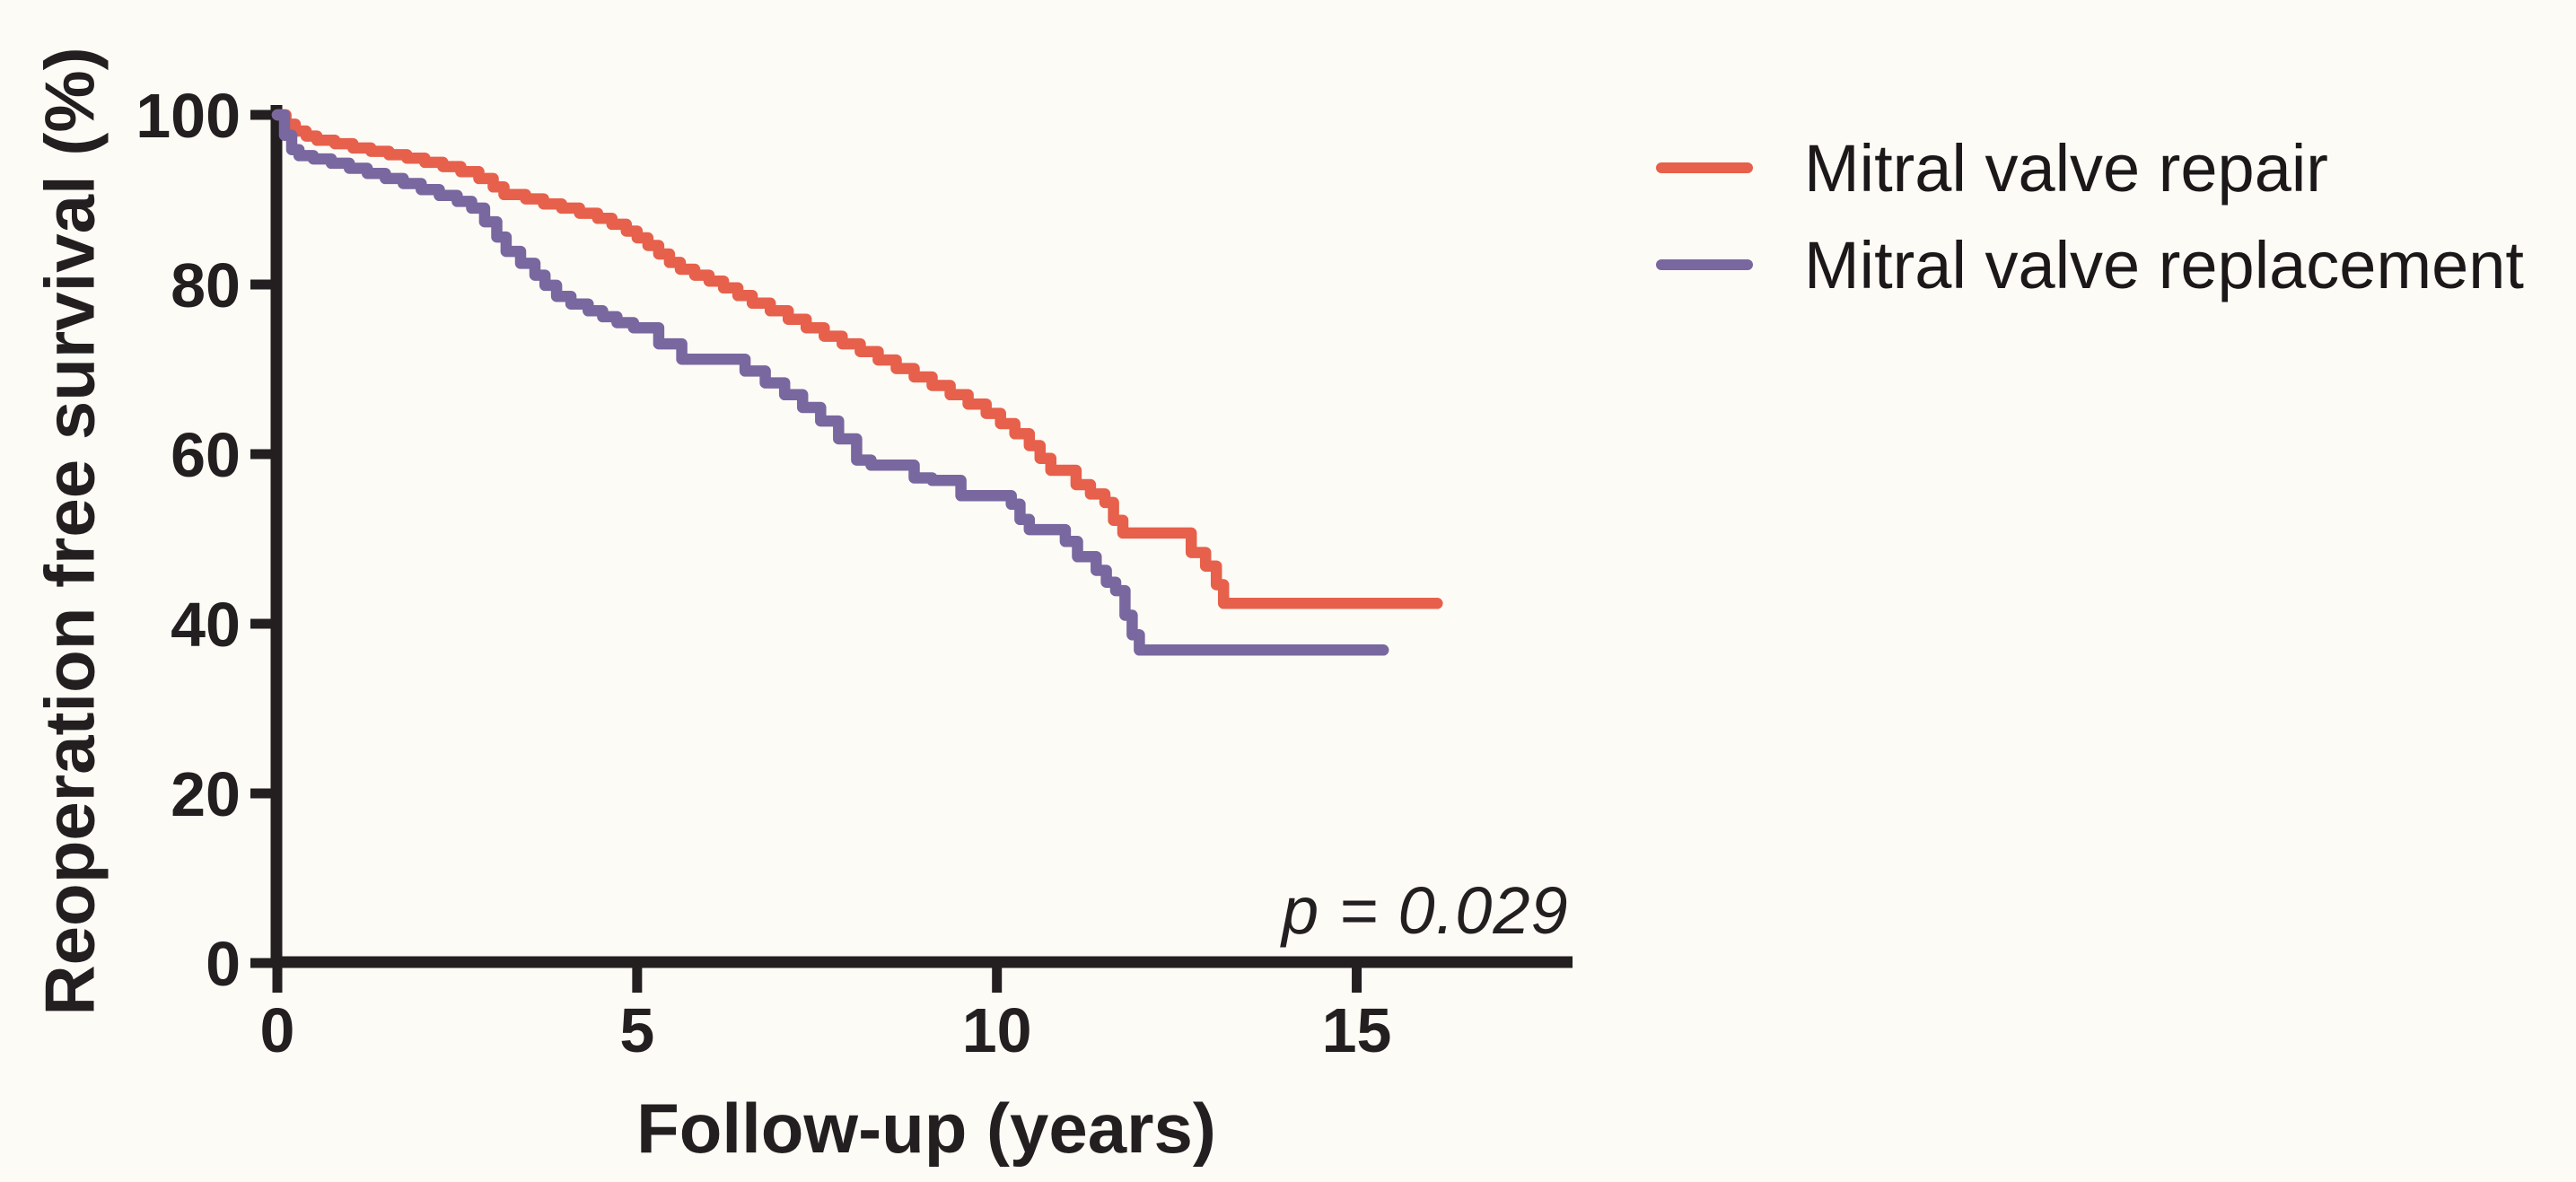  I want to click on legend-item-replacement: Mitral valve replacement, so click(2090, 265).